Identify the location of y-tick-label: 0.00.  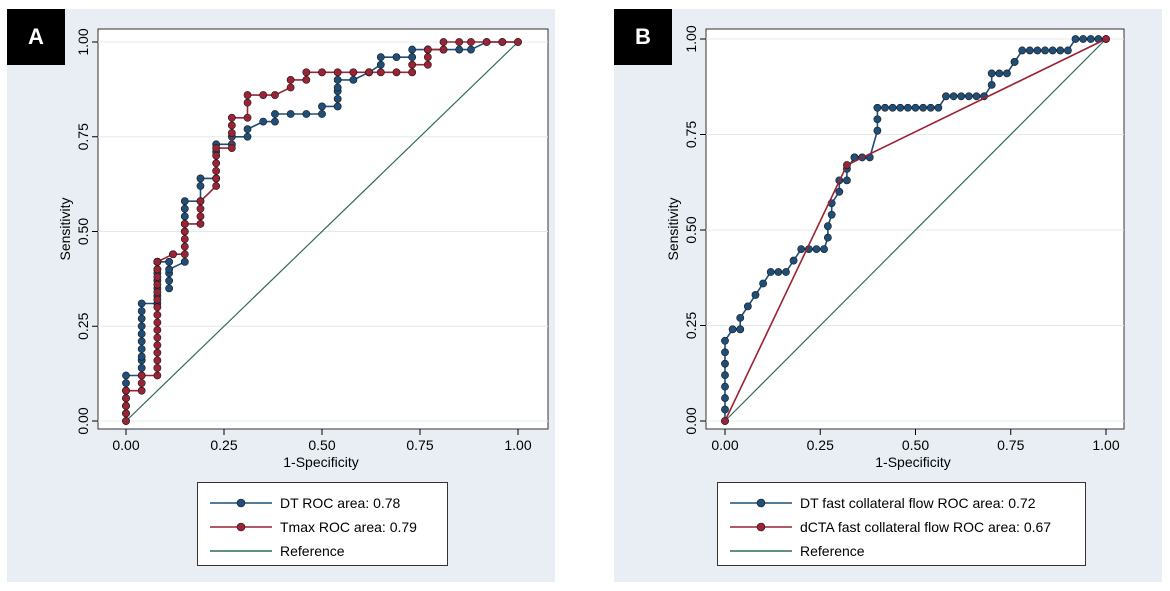
(691, 420).